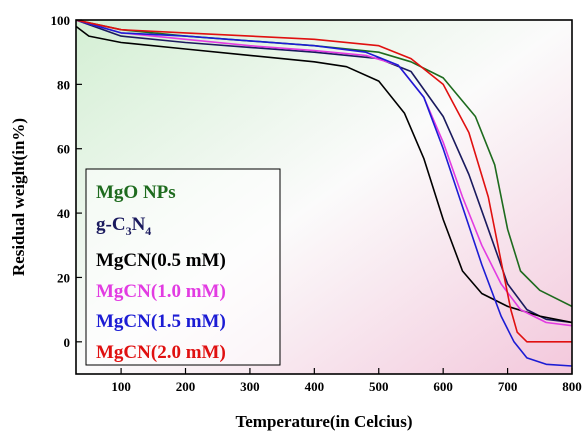 This screenshot has width=588, height=436. What do you see at coordinates (61, 20) in the screenshot?
I see `y-tick-label-5: 100` at bounding box center [61, 20].